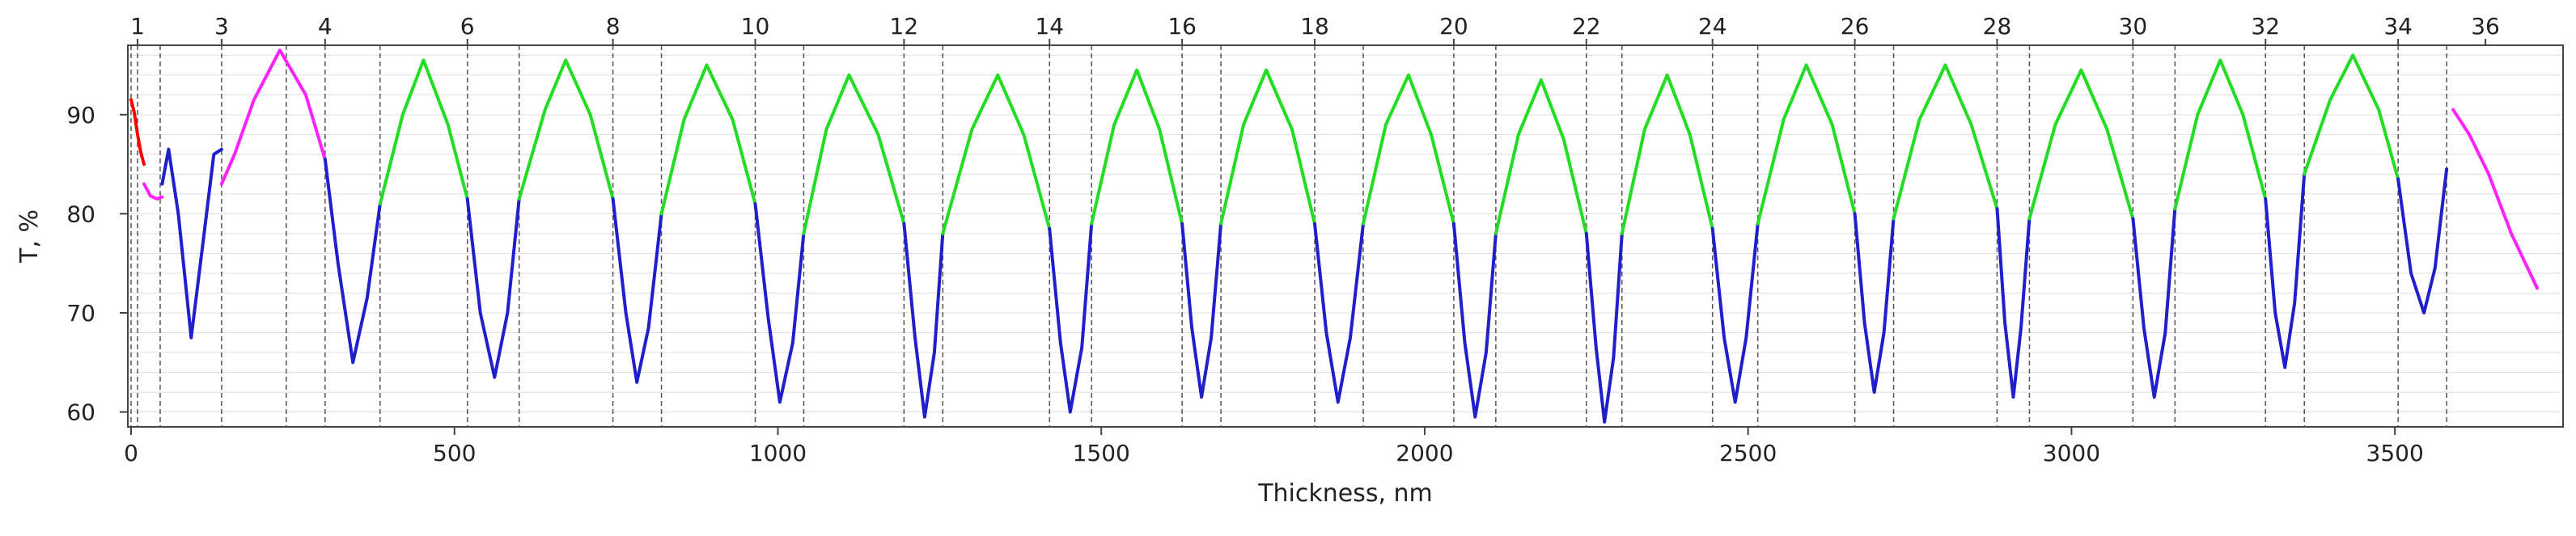 The height and width of the screenshot is (536, 2576). Describe the element at coordinates (1314, 26) in the screenshot. I see `layer-number-label: 18` at that location.